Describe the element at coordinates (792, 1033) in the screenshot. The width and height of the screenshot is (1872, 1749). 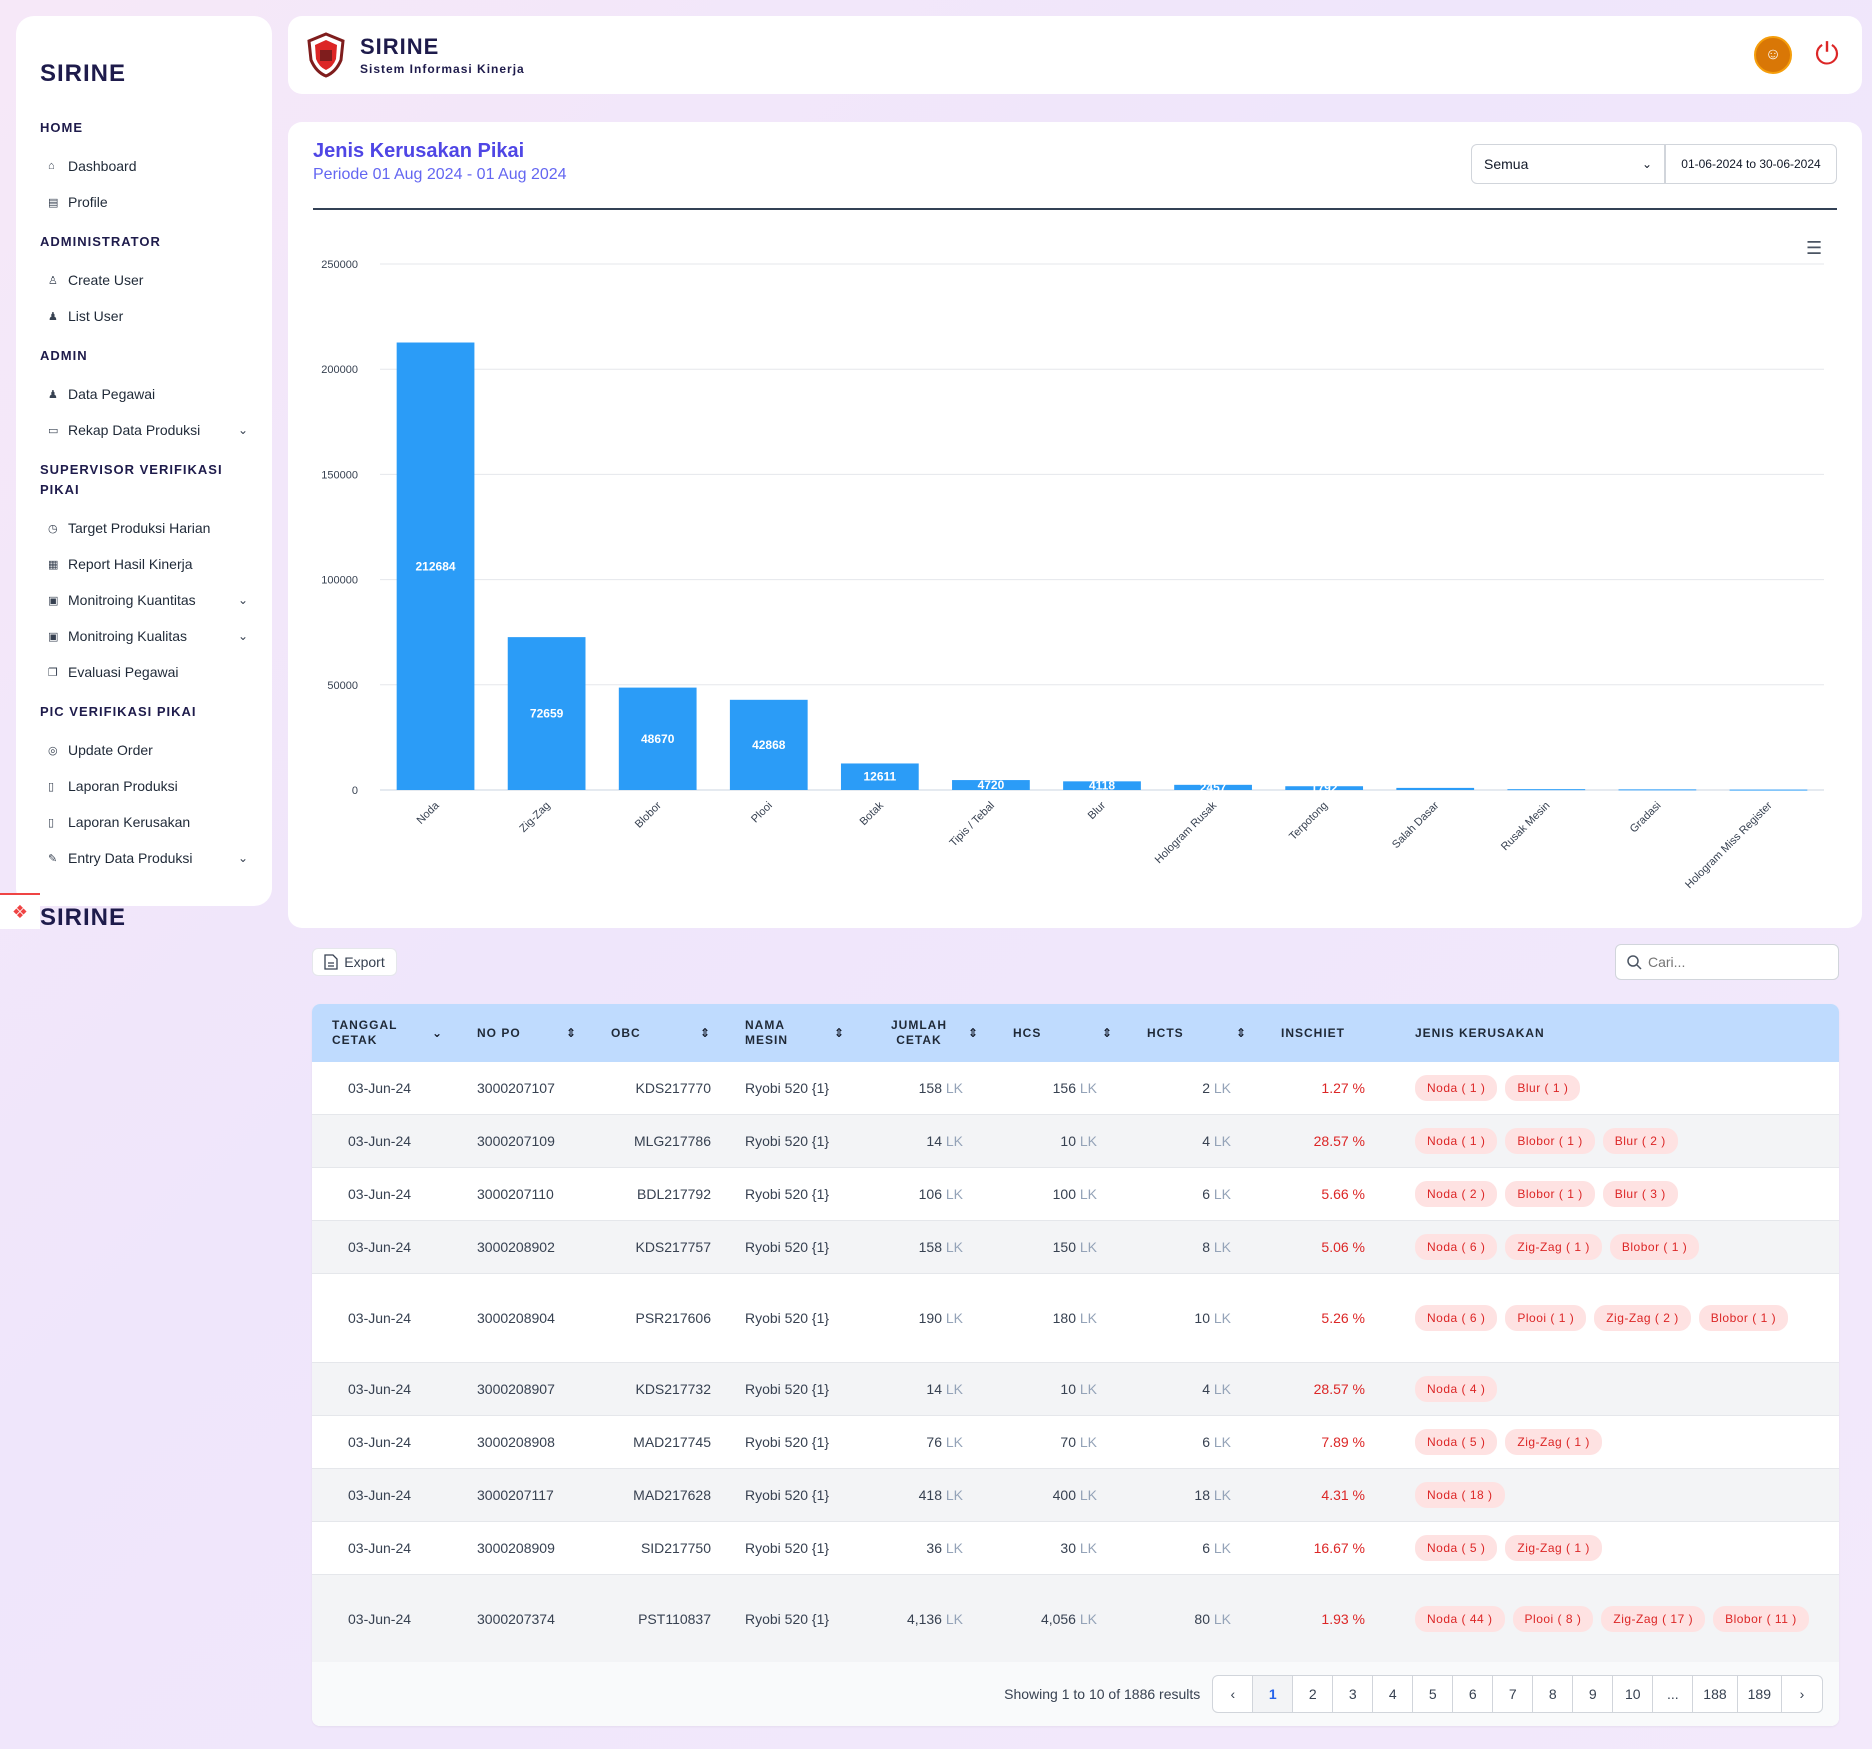
I see `column-header: NAMA MESIN ⇕` at that location.